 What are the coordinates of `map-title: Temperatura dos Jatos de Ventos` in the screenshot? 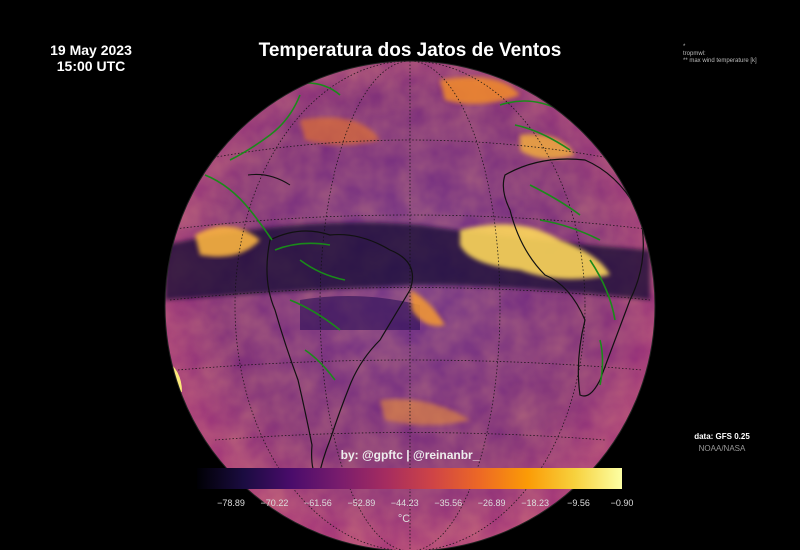 It's located at (410, 50).